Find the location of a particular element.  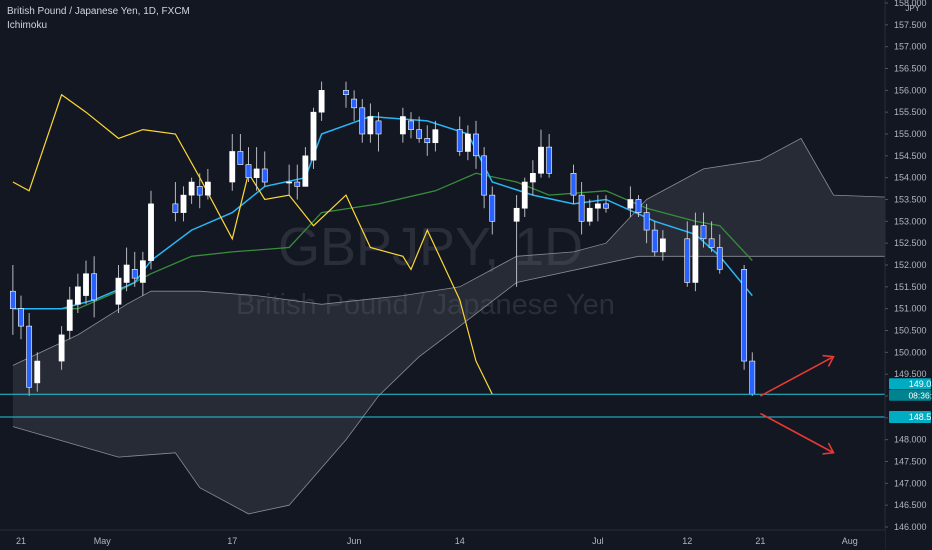

indicator-label: Ichimoku is located at coordinates (27, 25).